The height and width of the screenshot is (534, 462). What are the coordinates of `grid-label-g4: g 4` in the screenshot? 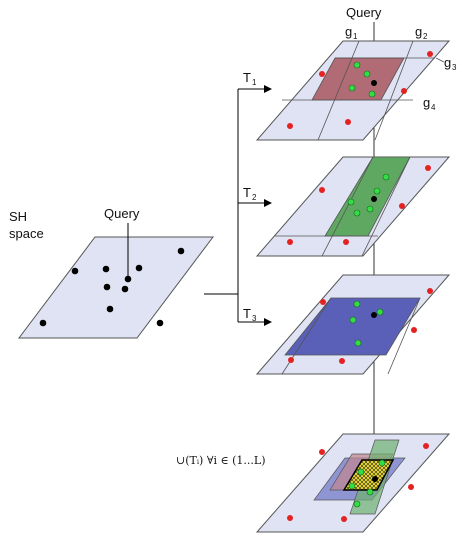 It's located at (429, 103).